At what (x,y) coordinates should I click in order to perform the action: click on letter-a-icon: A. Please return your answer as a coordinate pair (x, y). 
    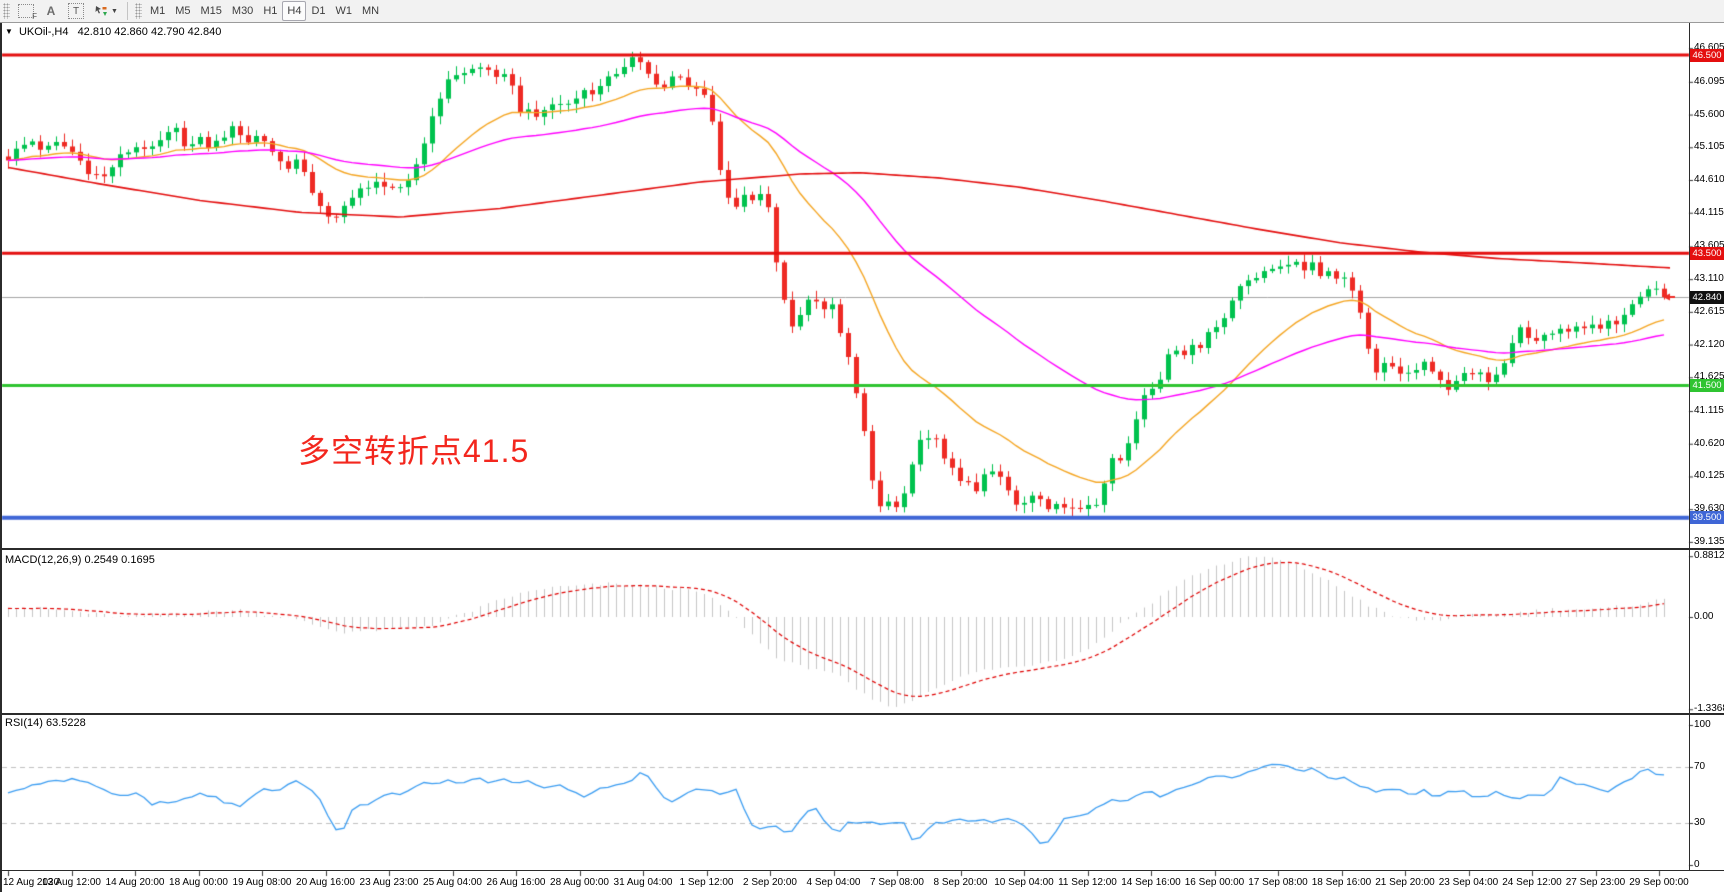
    Looking at the image, I should click on (51, 11).